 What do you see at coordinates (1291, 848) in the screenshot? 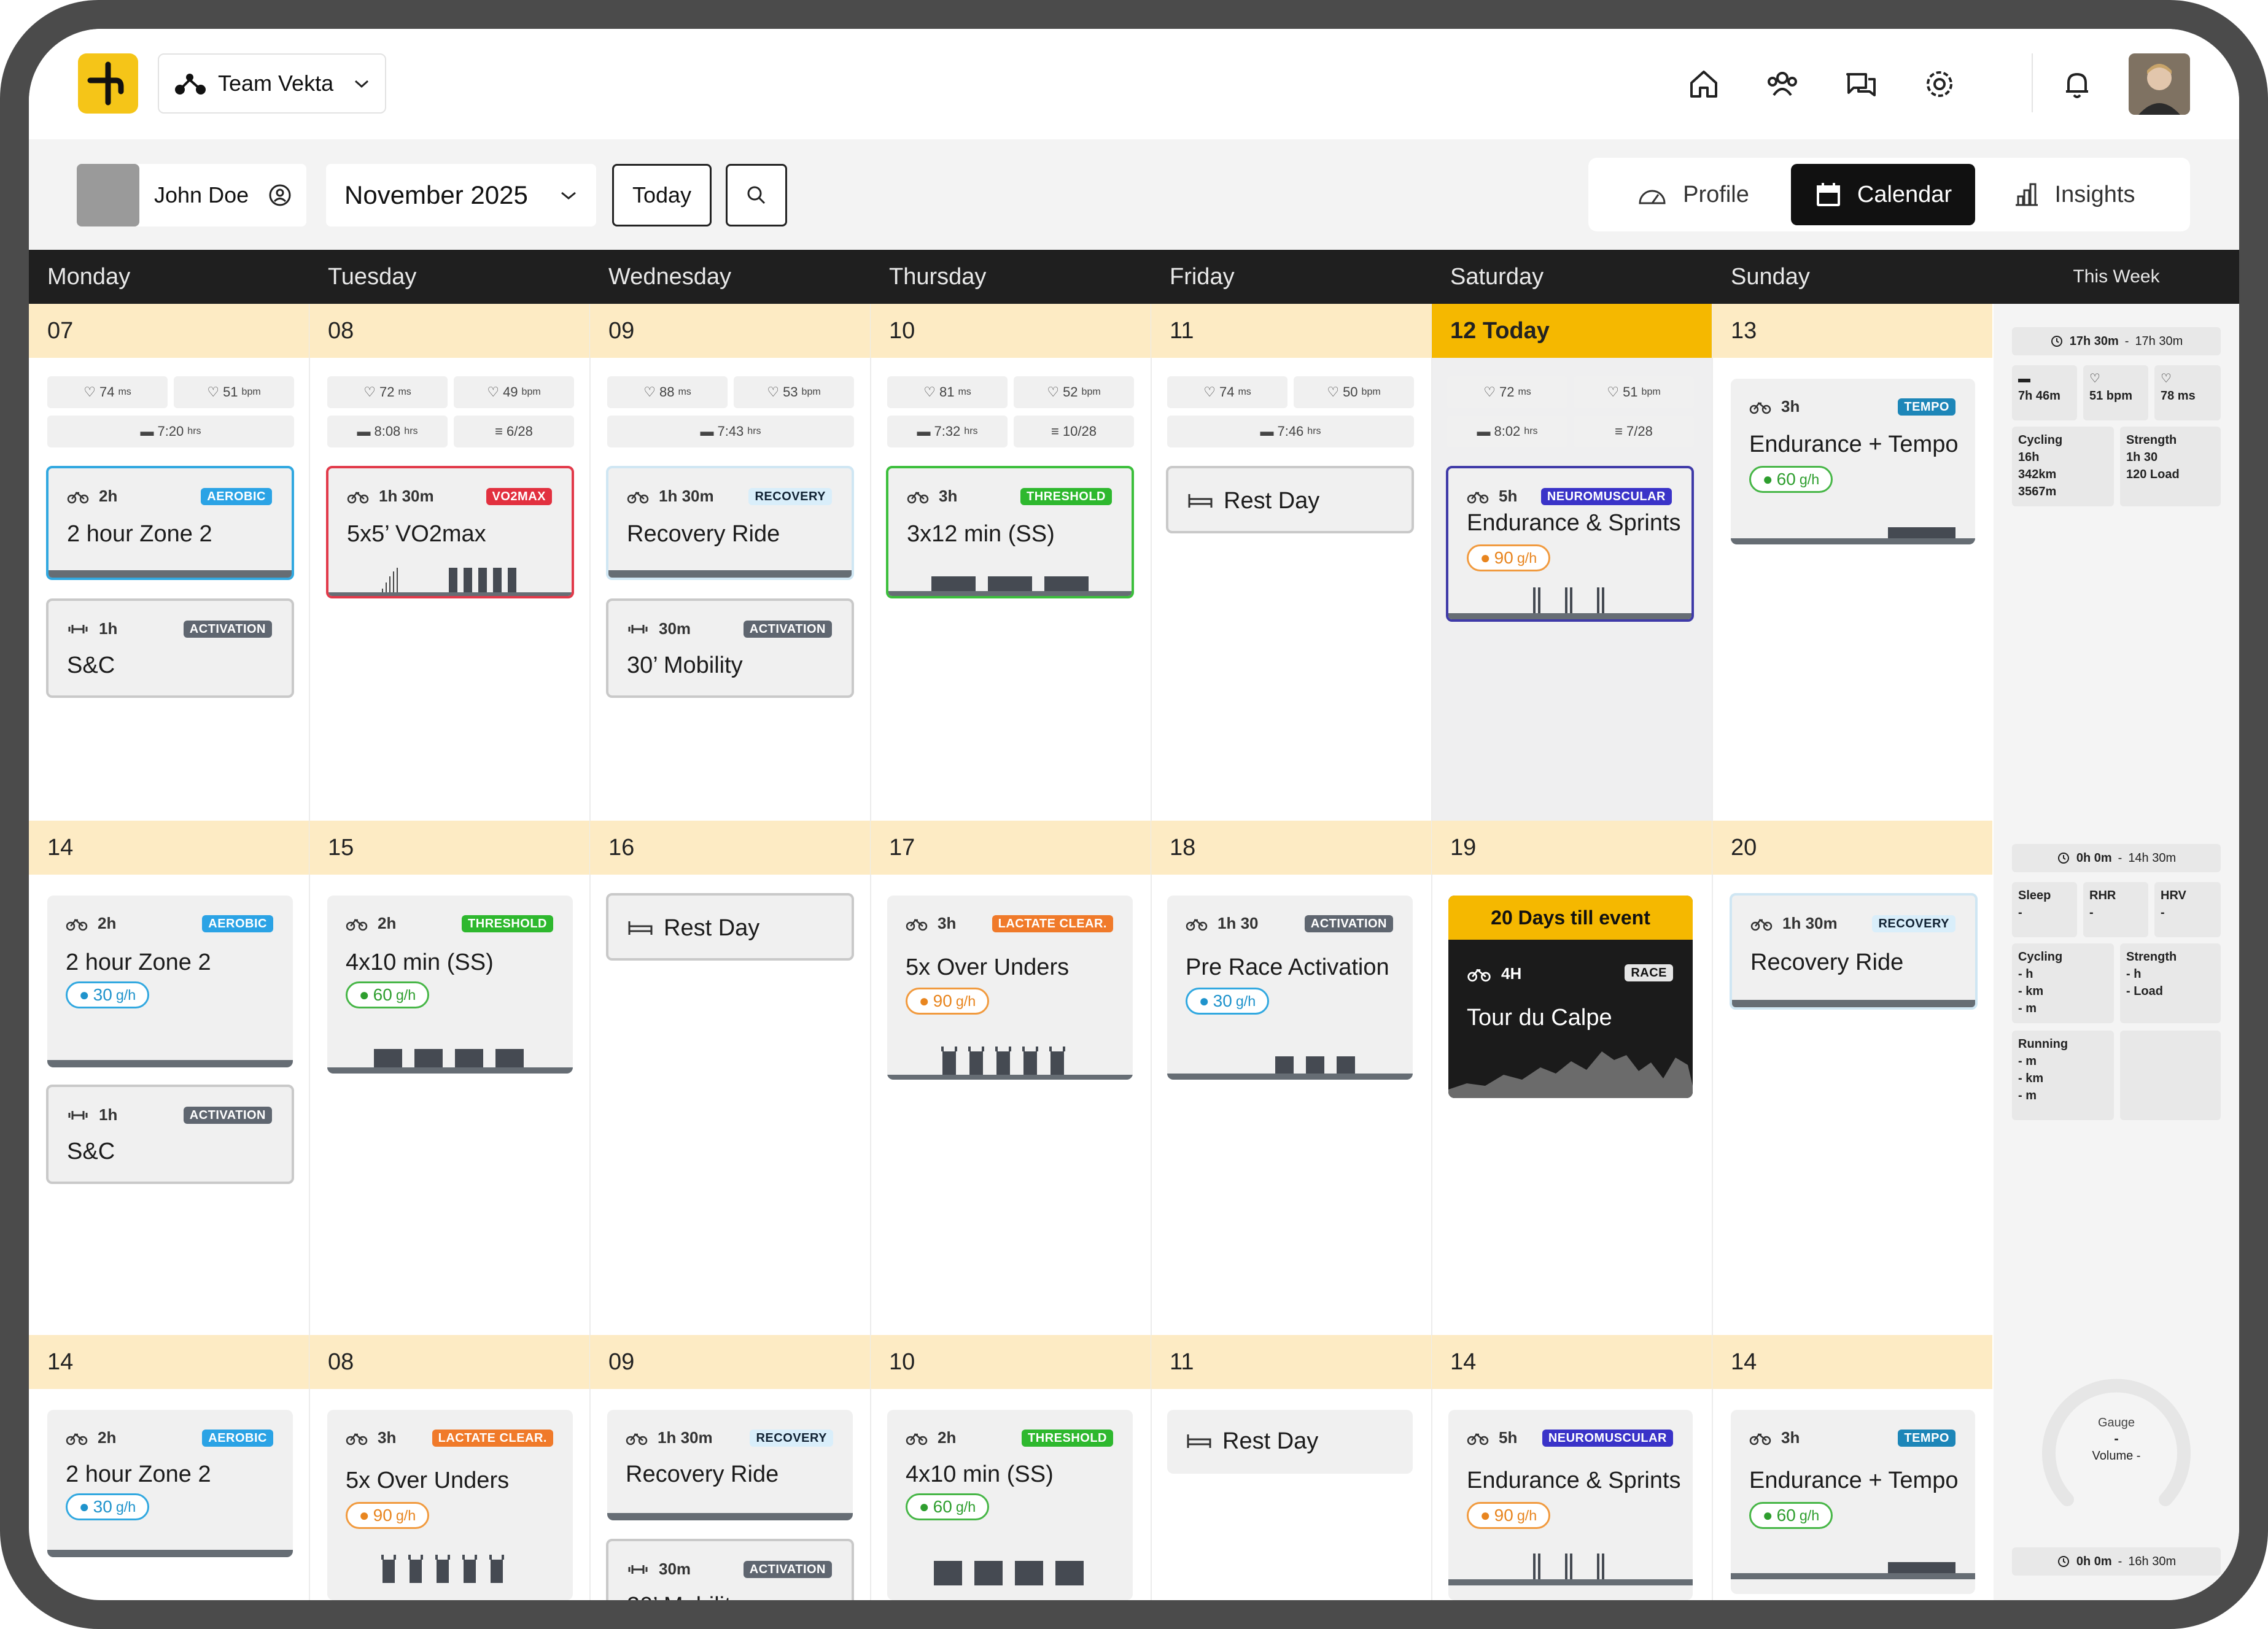
I see `date-cell: 18` at bounding box center [1291, 848].